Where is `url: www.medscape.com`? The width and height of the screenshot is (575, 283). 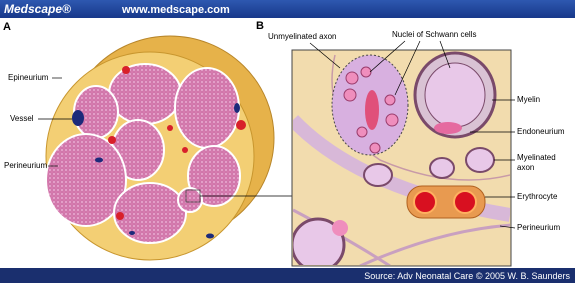
url: www.medscape.com is located at coordinates (175, 10).